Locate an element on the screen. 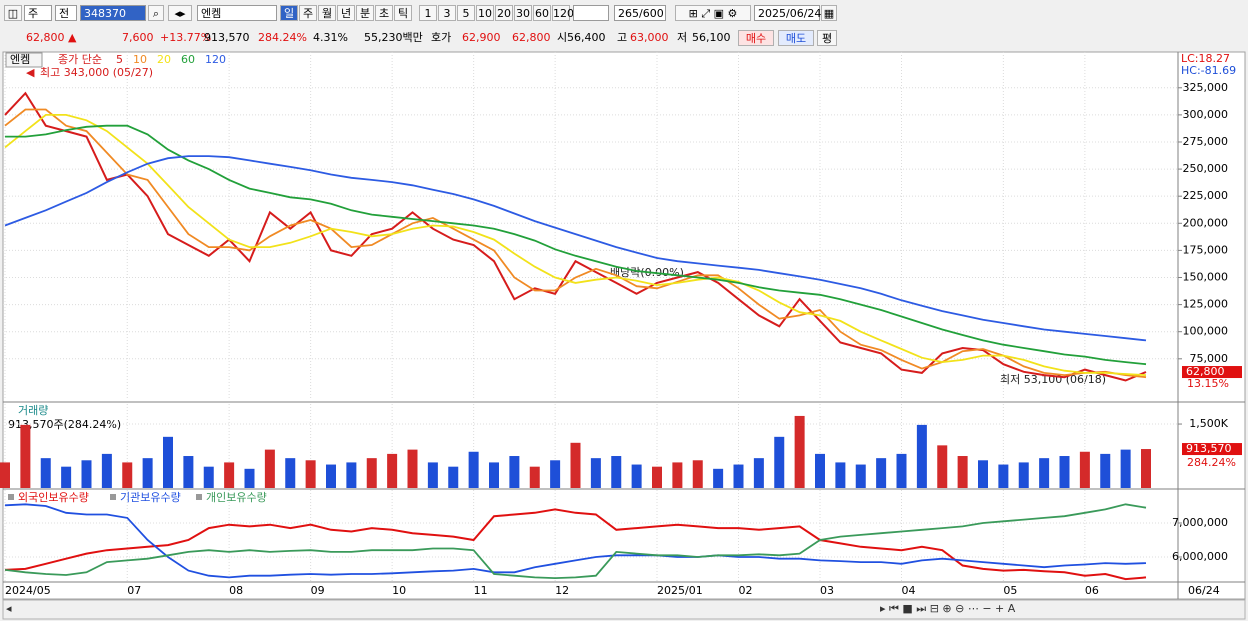 This screenshot has width=1248, height=621. toolbar-button: 년 is located at coordinates (346, 13).